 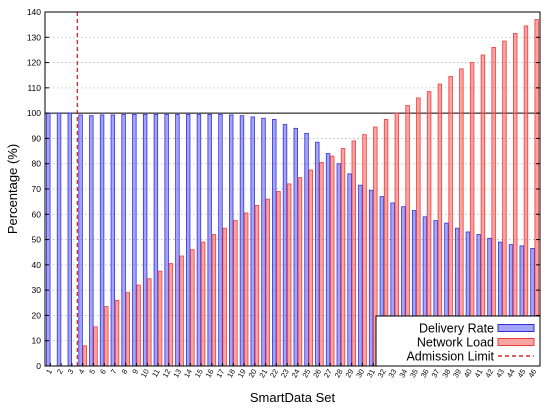 What do you see at coordinates (34, 113) in the screenshot?
I see `y-tick-label: 100` at bounding box center [34, 113].